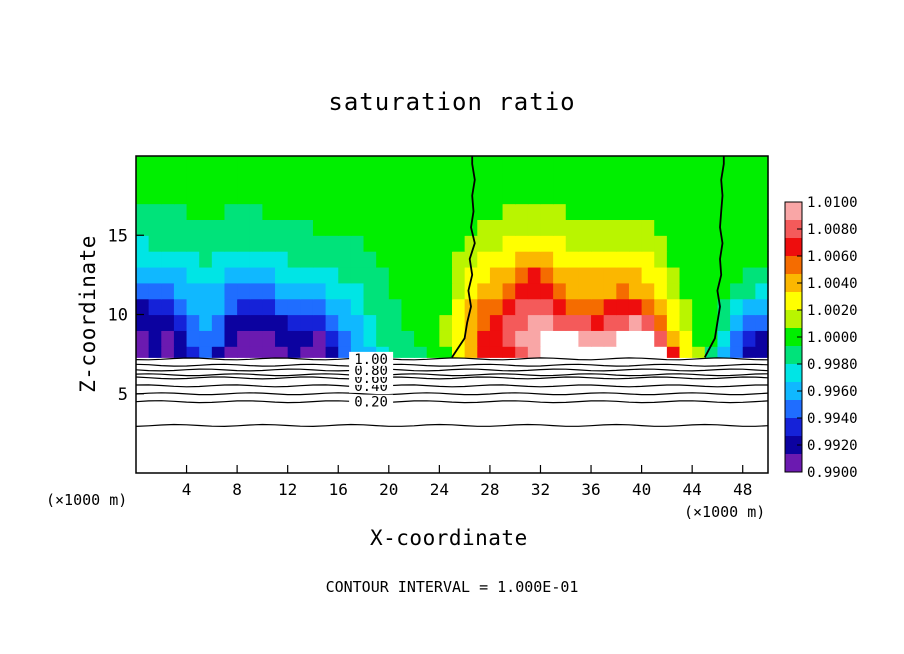  Describe the element at coordinates (452, 102) in the screenshot. I see `chart-title: saturation ratio` at that location.